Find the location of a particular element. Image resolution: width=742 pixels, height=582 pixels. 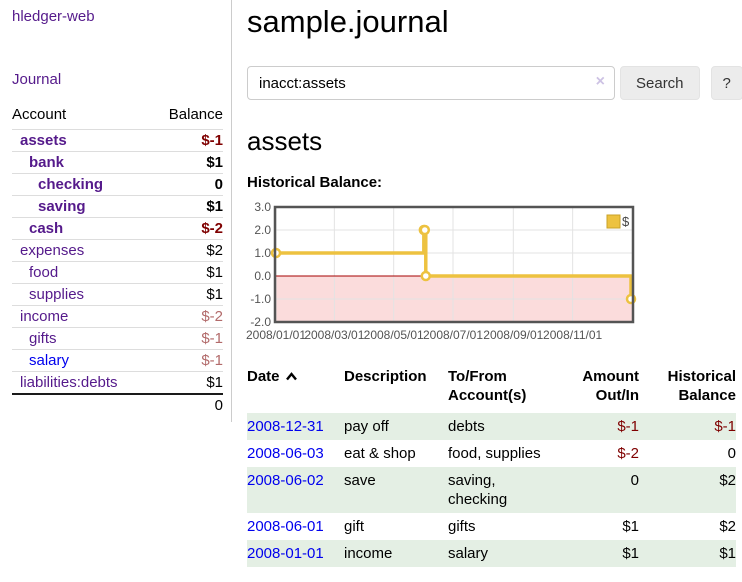

account-row-gifts: gifts $-1 is located at coordinates (117, 338).